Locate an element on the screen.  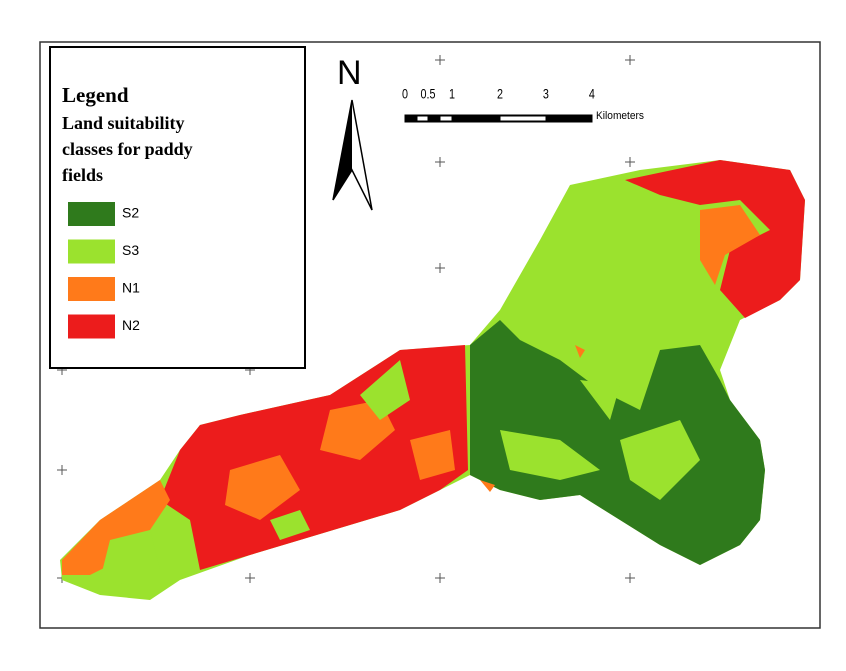
legend-subtitle: classes for paddy is located at coordinates (127, 149).